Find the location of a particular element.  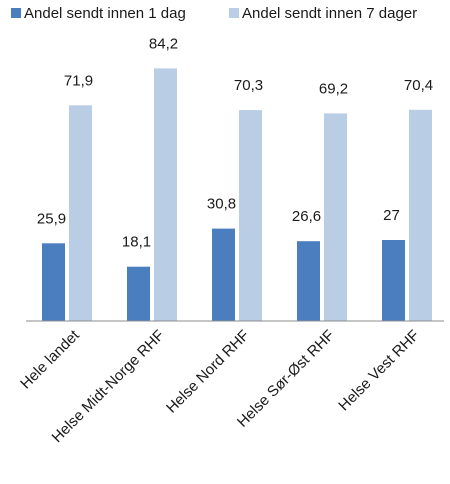

data-label-1-1: 18,1 is located at coordinates (136, 242).